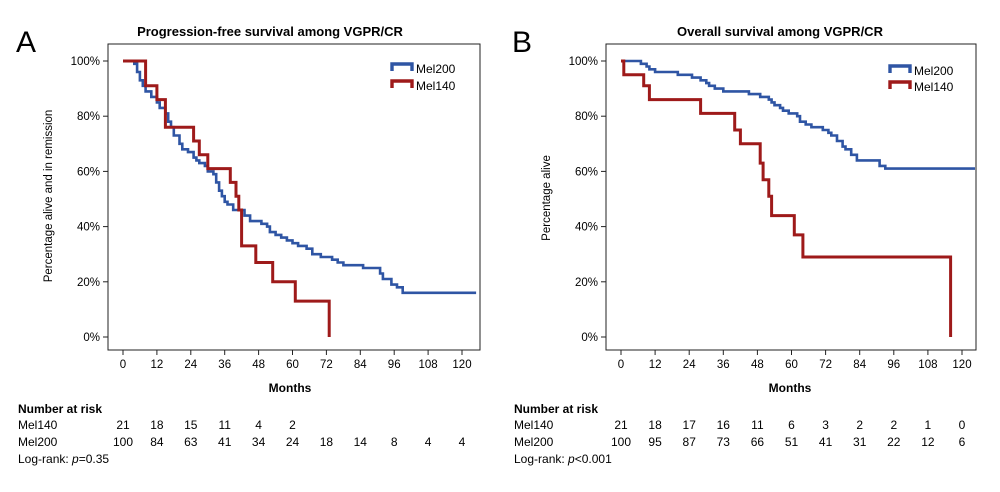 Image resolution: width=1000 pixels, height=492 pixels. Describe the element at coordinates (825, 425) in the screenshot. I see `risk-value-mel140: 3` at that location.